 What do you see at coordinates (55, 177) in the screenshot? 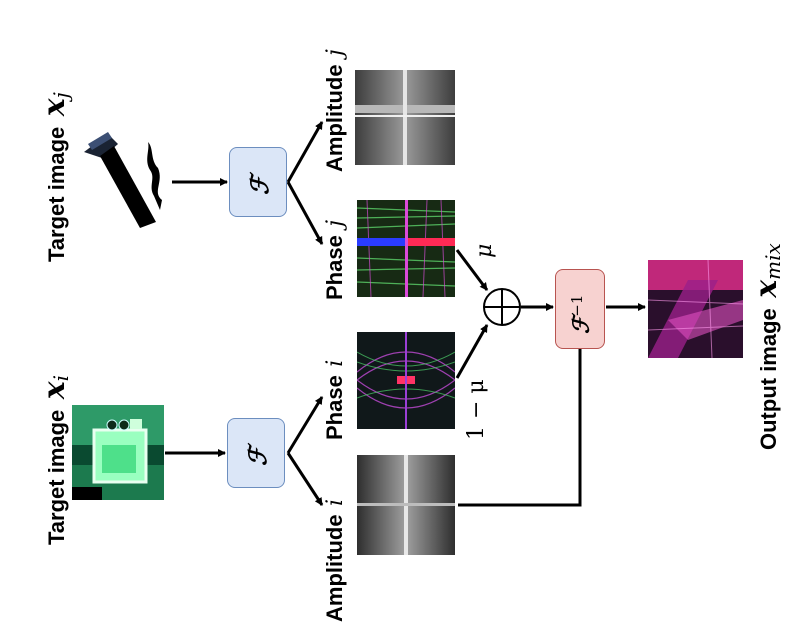
I see `target-j-label: Target image xj` at bounding box center [55, 177].